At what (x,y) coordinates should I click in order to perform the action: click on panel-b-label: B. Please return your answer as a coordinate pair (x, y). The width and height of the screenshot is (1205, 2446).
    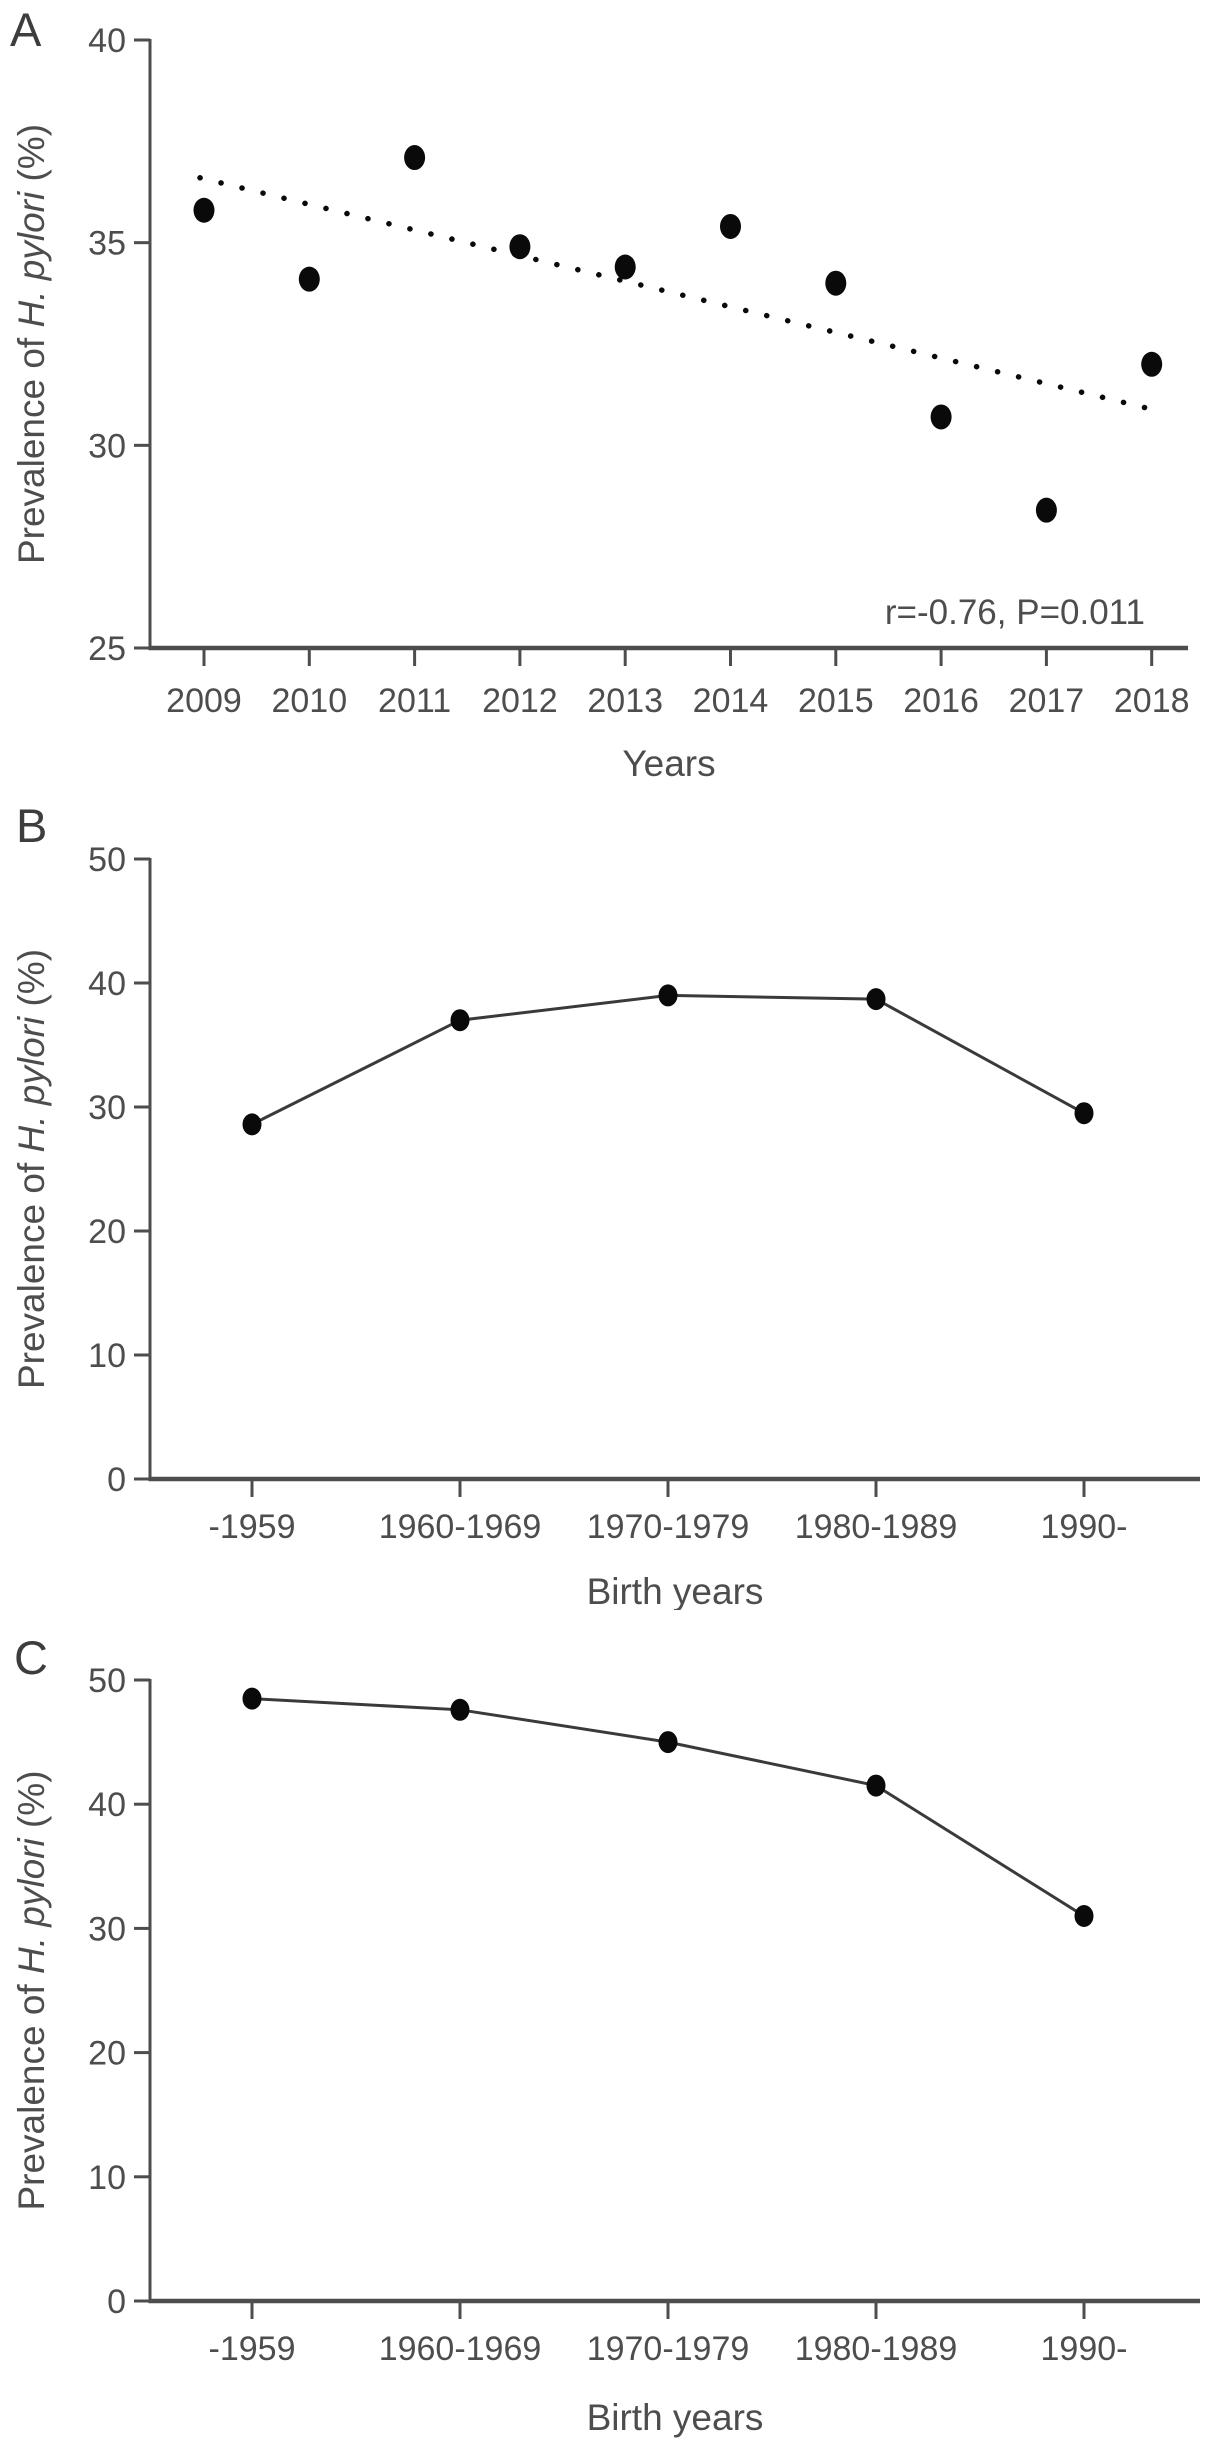
    Looking at the image, I should click on (32, 825).